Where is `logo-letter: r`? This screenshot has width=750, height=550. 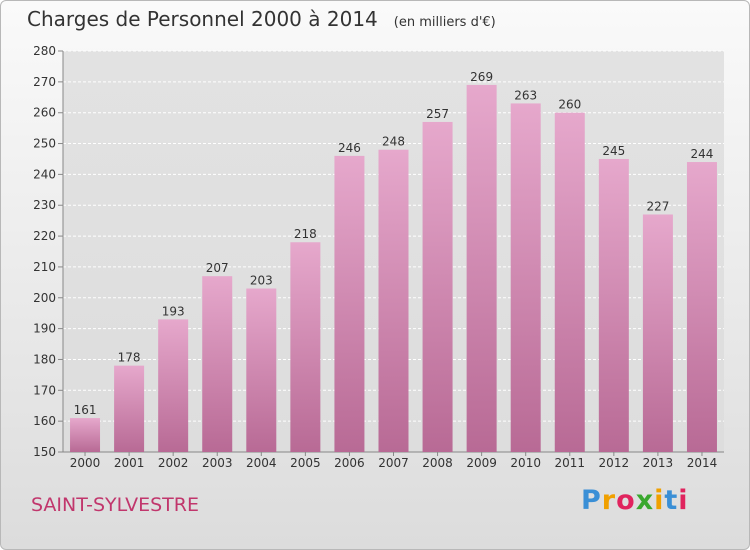 logo-letter: r is located at coordinates (609, 500).